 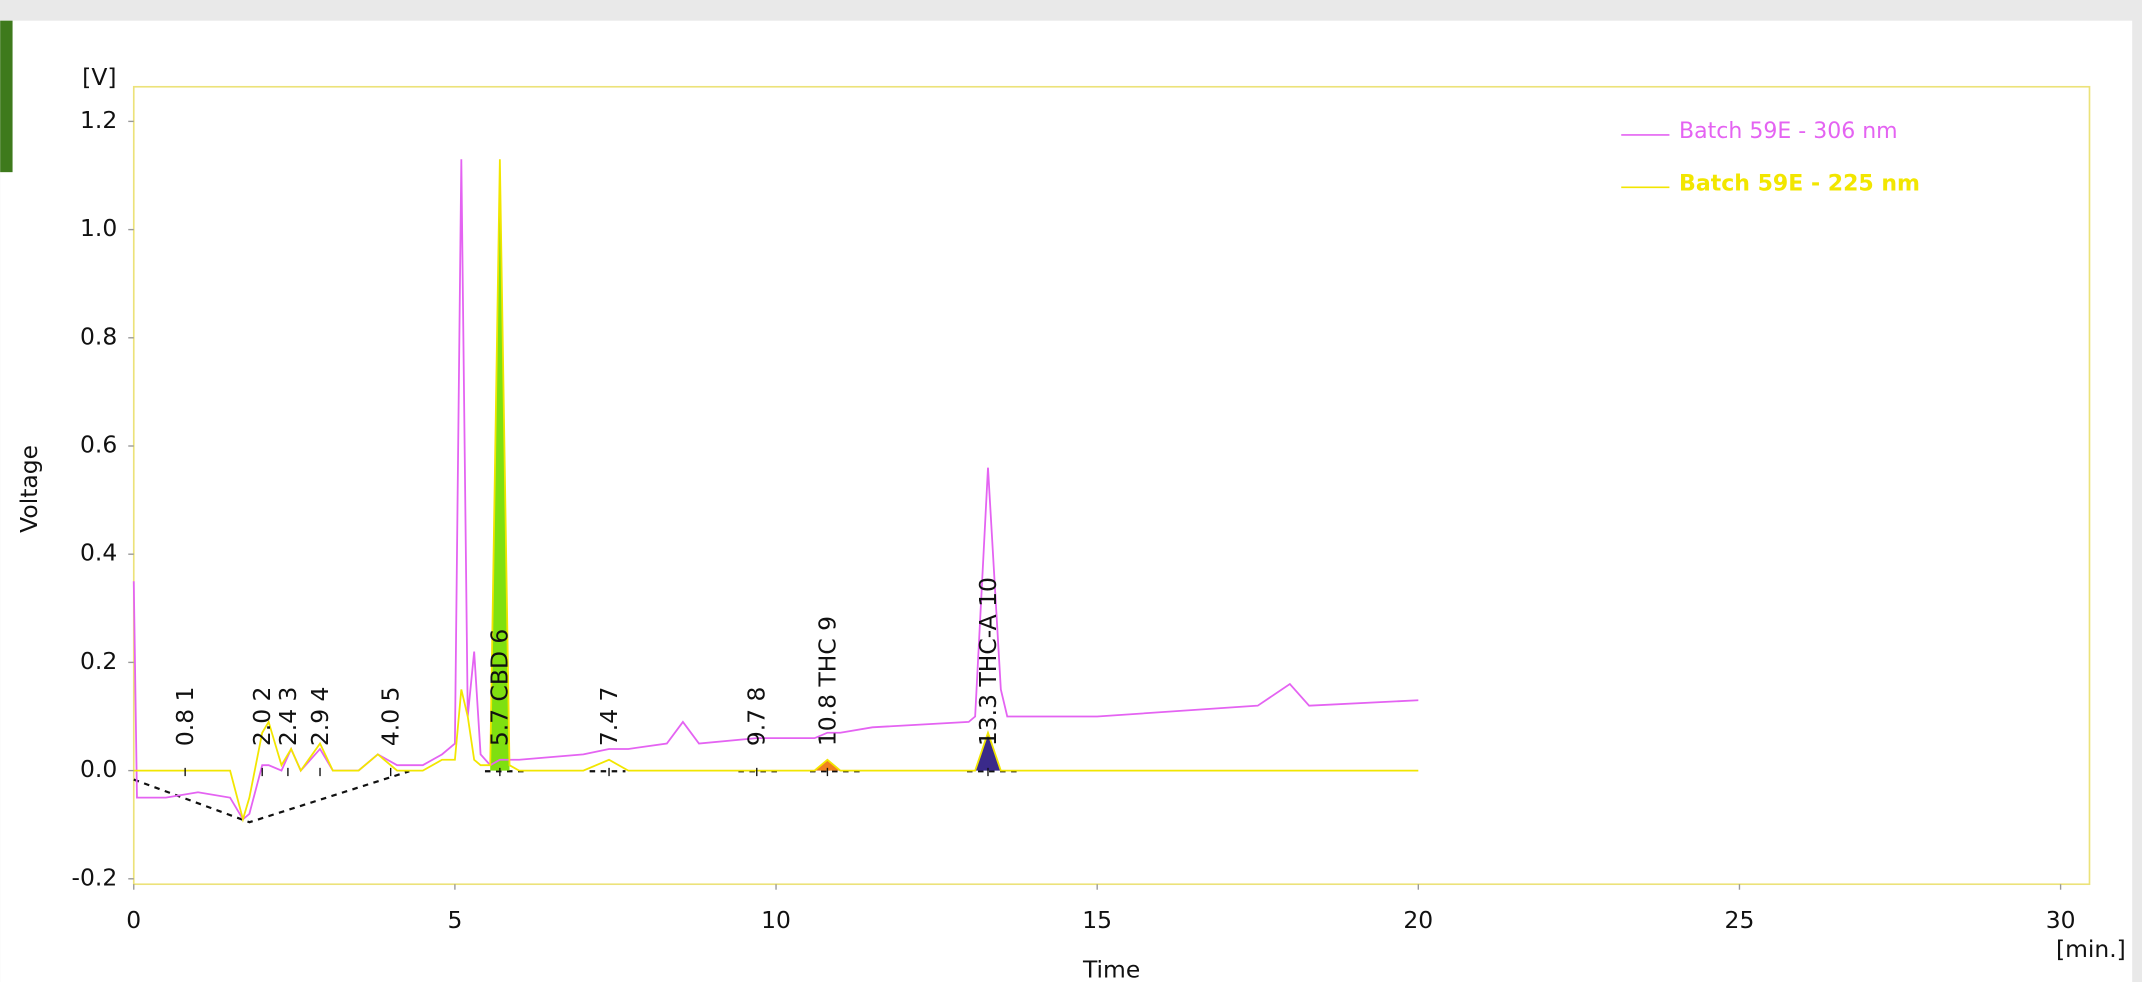 I want to click on x-unit: [min.], so click(x=2091, y=949).